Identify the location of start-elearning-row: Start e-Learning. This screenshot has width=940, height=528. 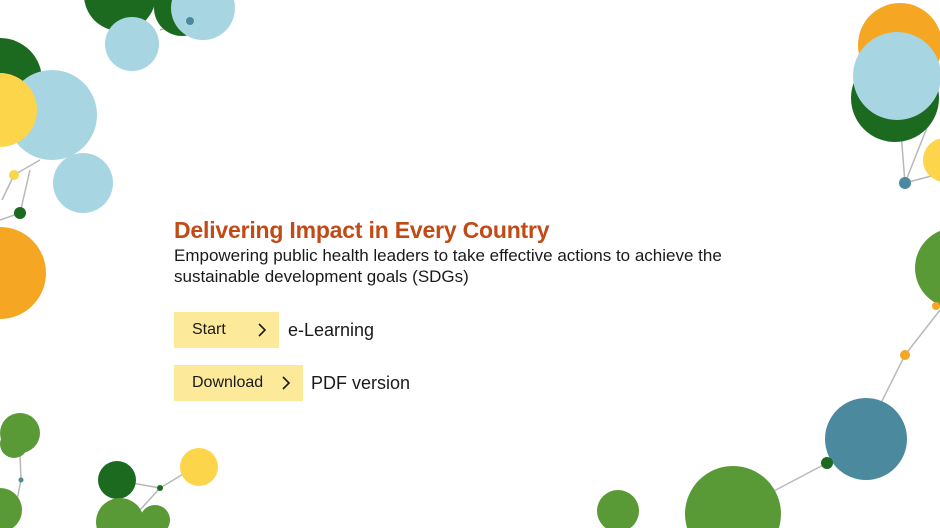
(274, 330).